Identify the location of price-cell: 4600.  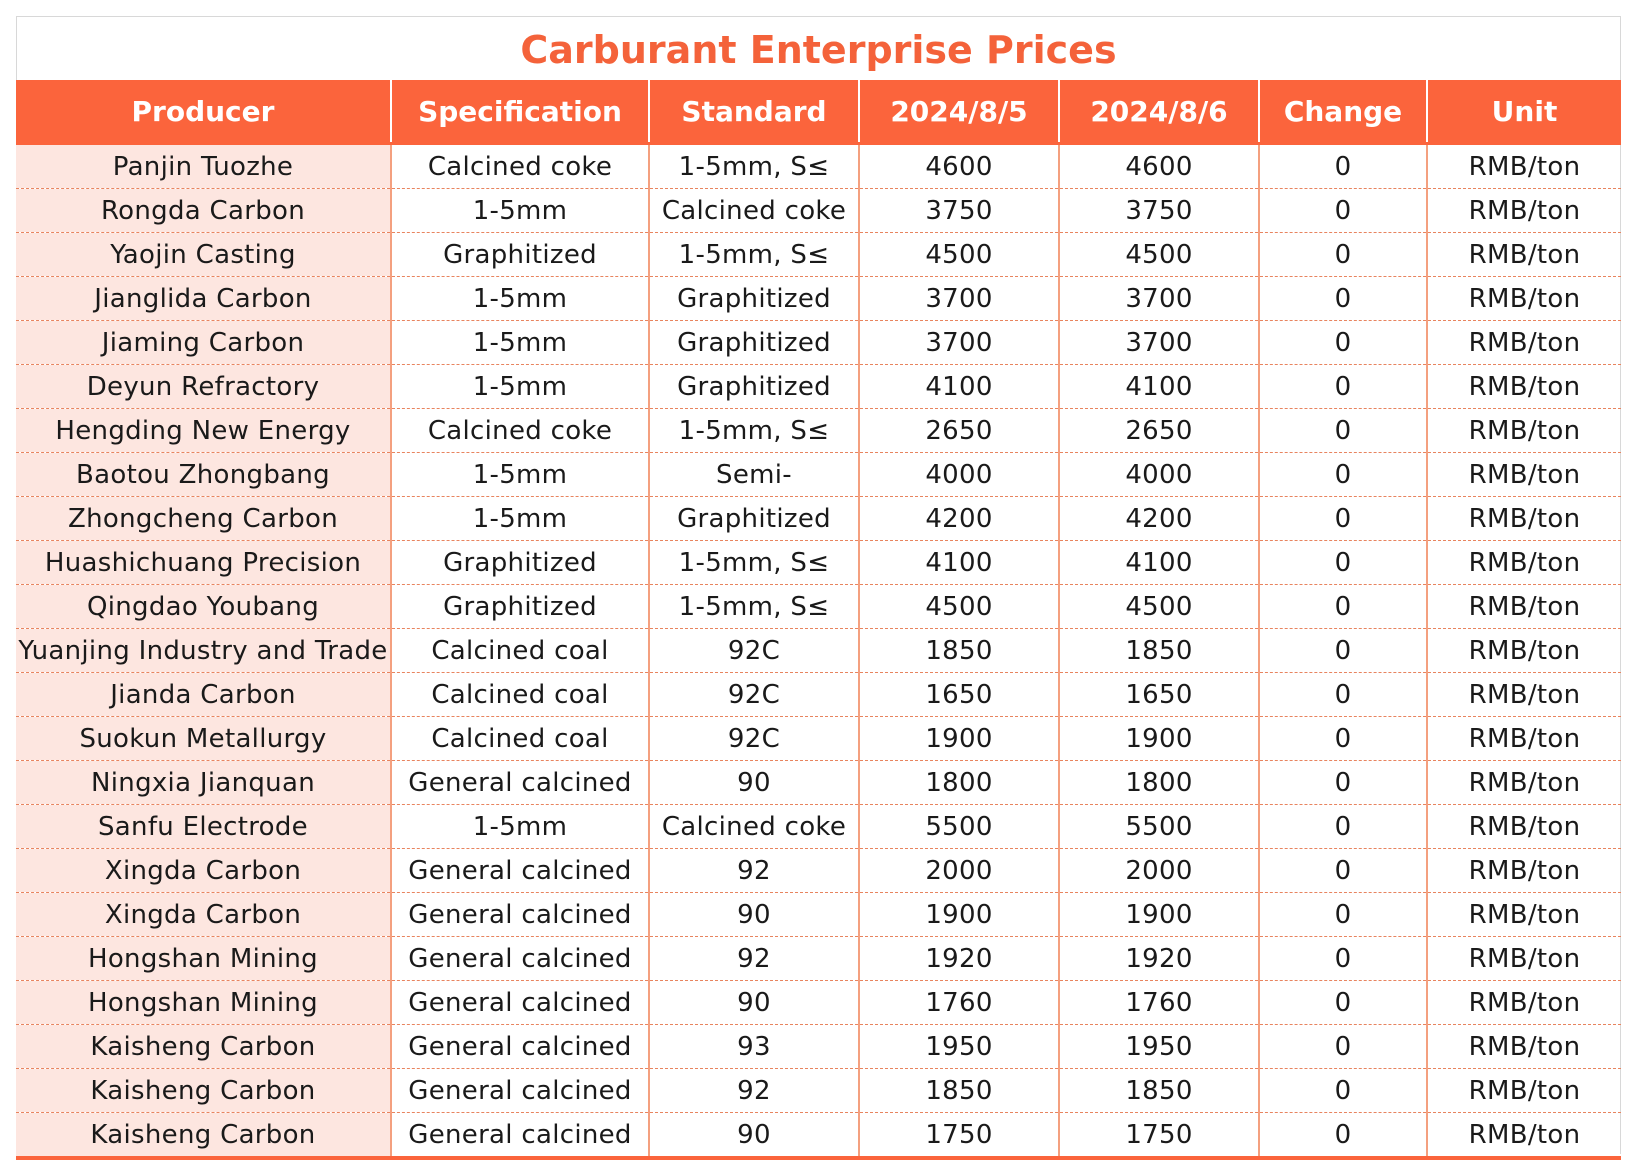
(1158, 165).